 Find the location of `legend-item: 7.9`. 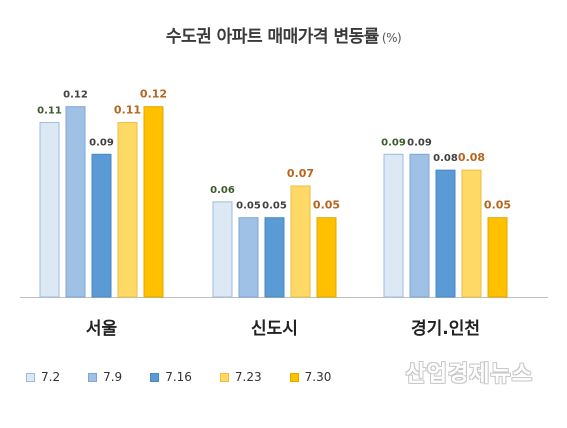

legend-item: 7.9 is located at coordinates (105, 377).